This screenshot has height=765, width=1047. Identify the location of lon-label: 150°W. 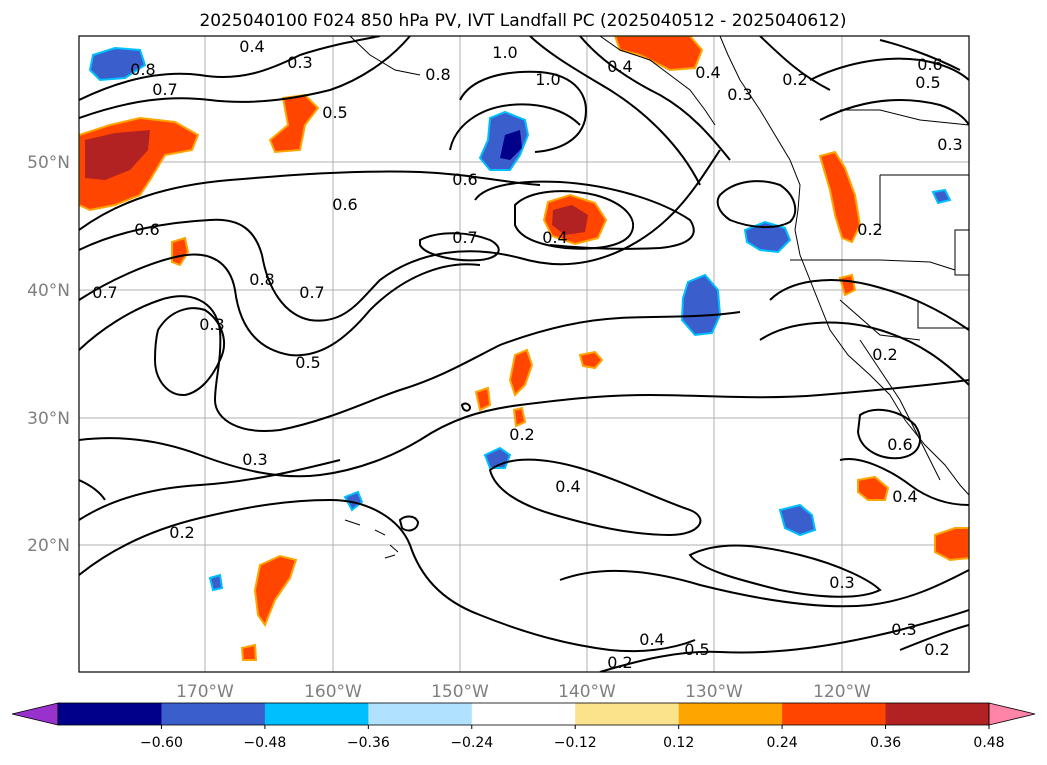
(460, 692).